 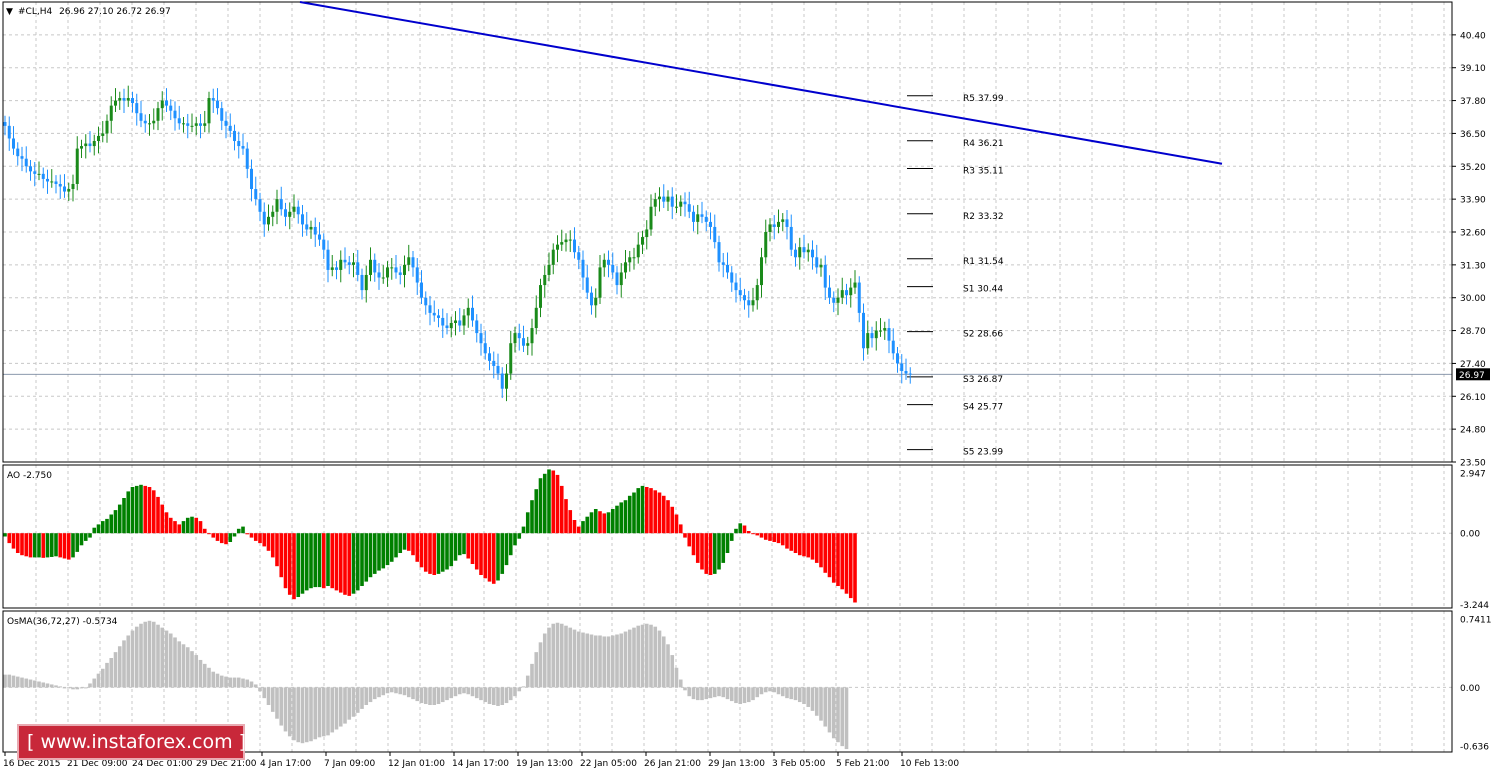 I want to click on x-tick-label: 4 Jan 17:00, so click(x=286, y=764).